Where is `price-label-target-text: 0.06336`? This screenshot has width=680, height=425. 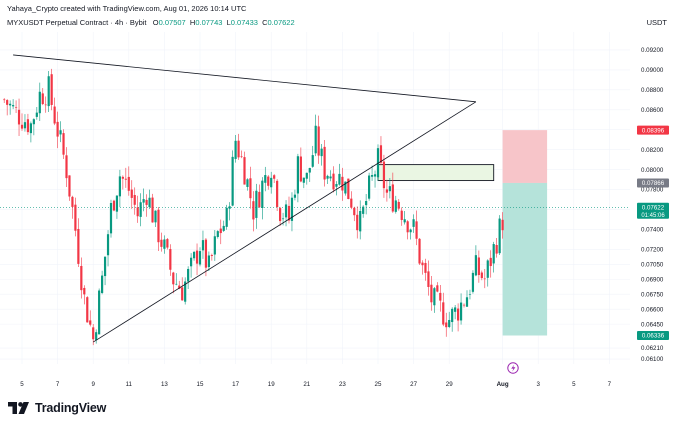 price-label-target-text: 0.06336 is located at coordinates (653, 336).